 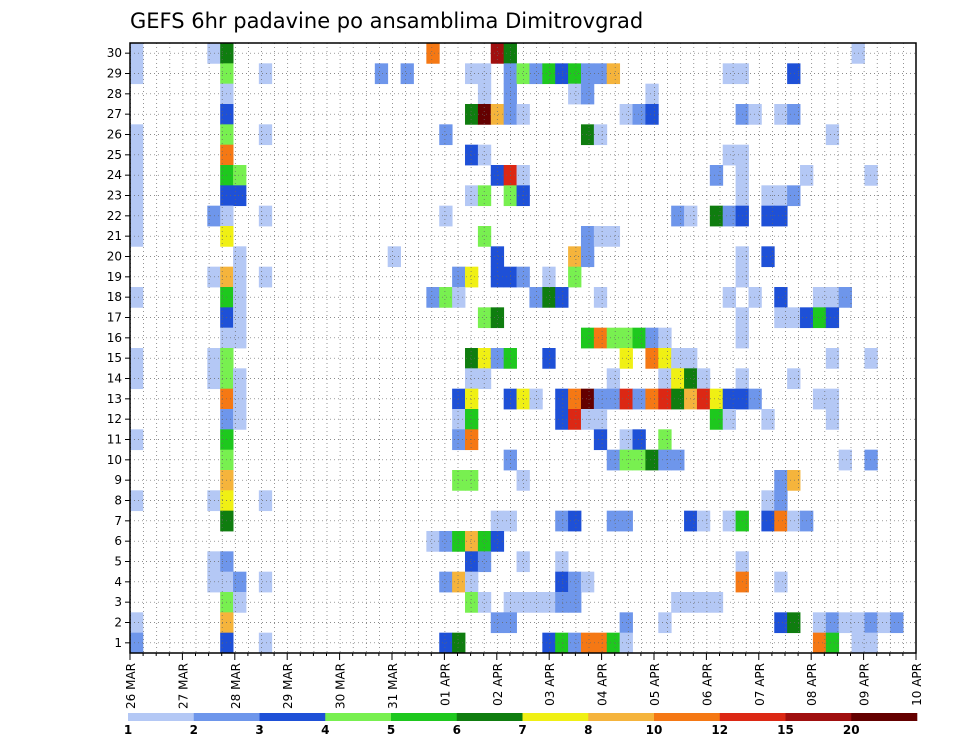 What do you see at coordinates (603, 684) in the screenshot?
I see `x-tick-label: 04 APR` at bounding box center [603, 684].